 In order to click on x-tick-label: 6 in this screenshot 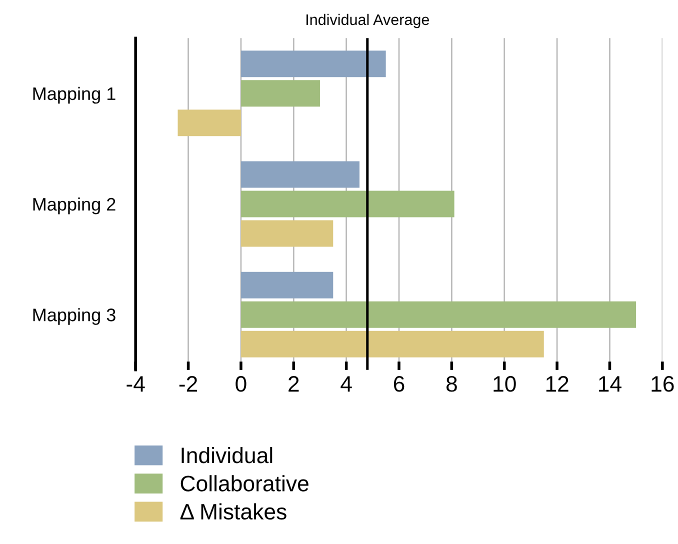, I will do `click(399, 384)`.